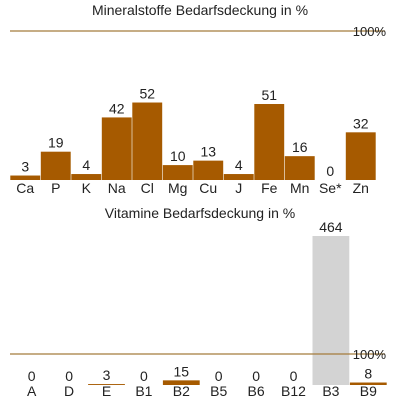 The height and width of the screenshot is (408, 400). I want to click on vitamin-category-label: B12, so click(293, 391).